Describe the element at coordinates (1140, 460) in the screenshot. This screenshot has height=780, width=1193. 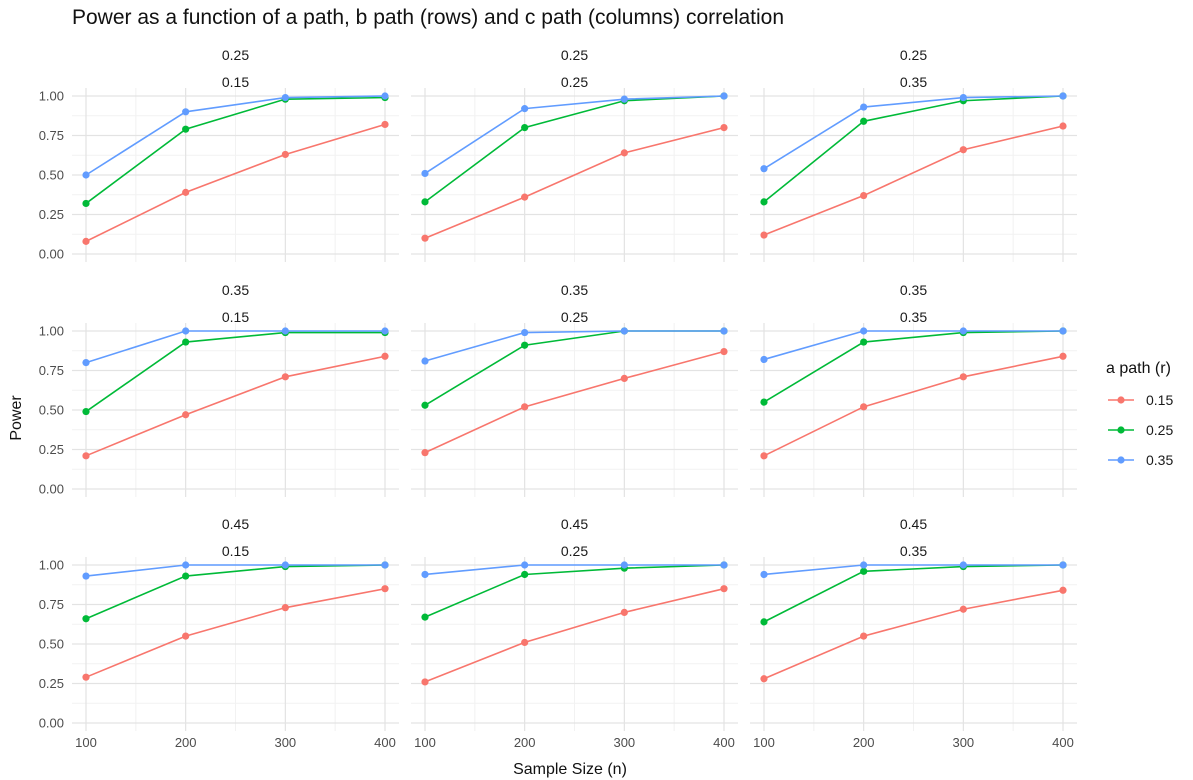
I see `legend-entry-0.35: 0.35` at that location.